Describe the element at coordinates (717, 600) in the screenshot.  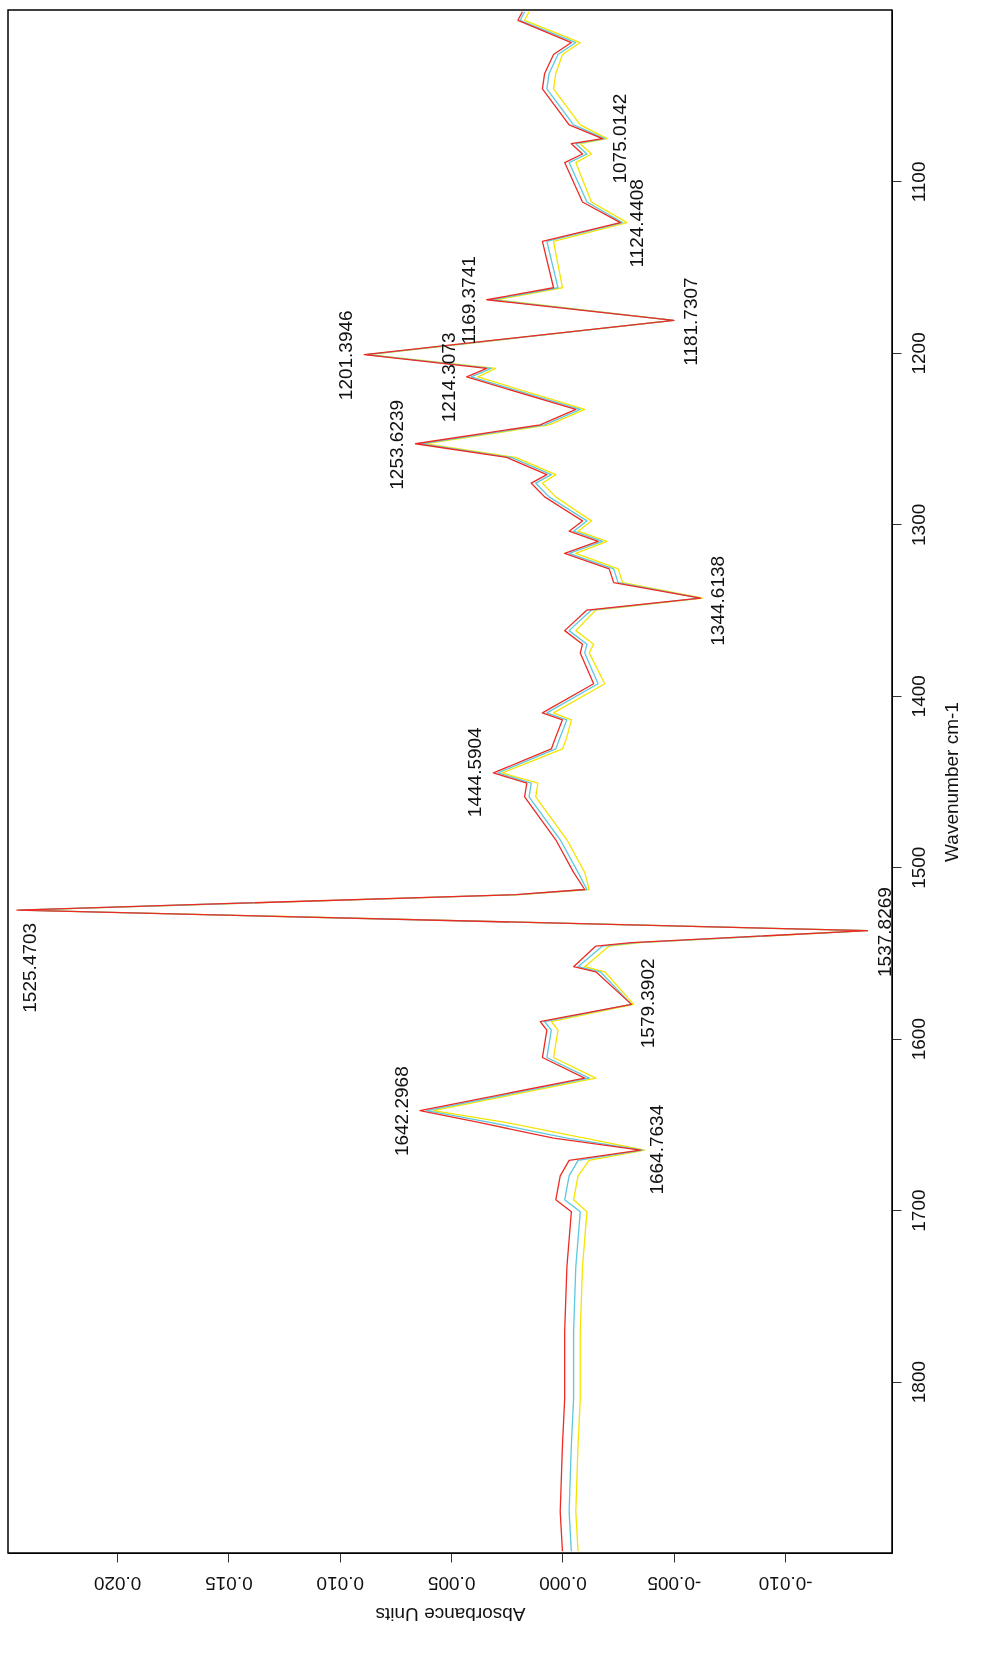
I see `annotation: 1344.6138` at that location.